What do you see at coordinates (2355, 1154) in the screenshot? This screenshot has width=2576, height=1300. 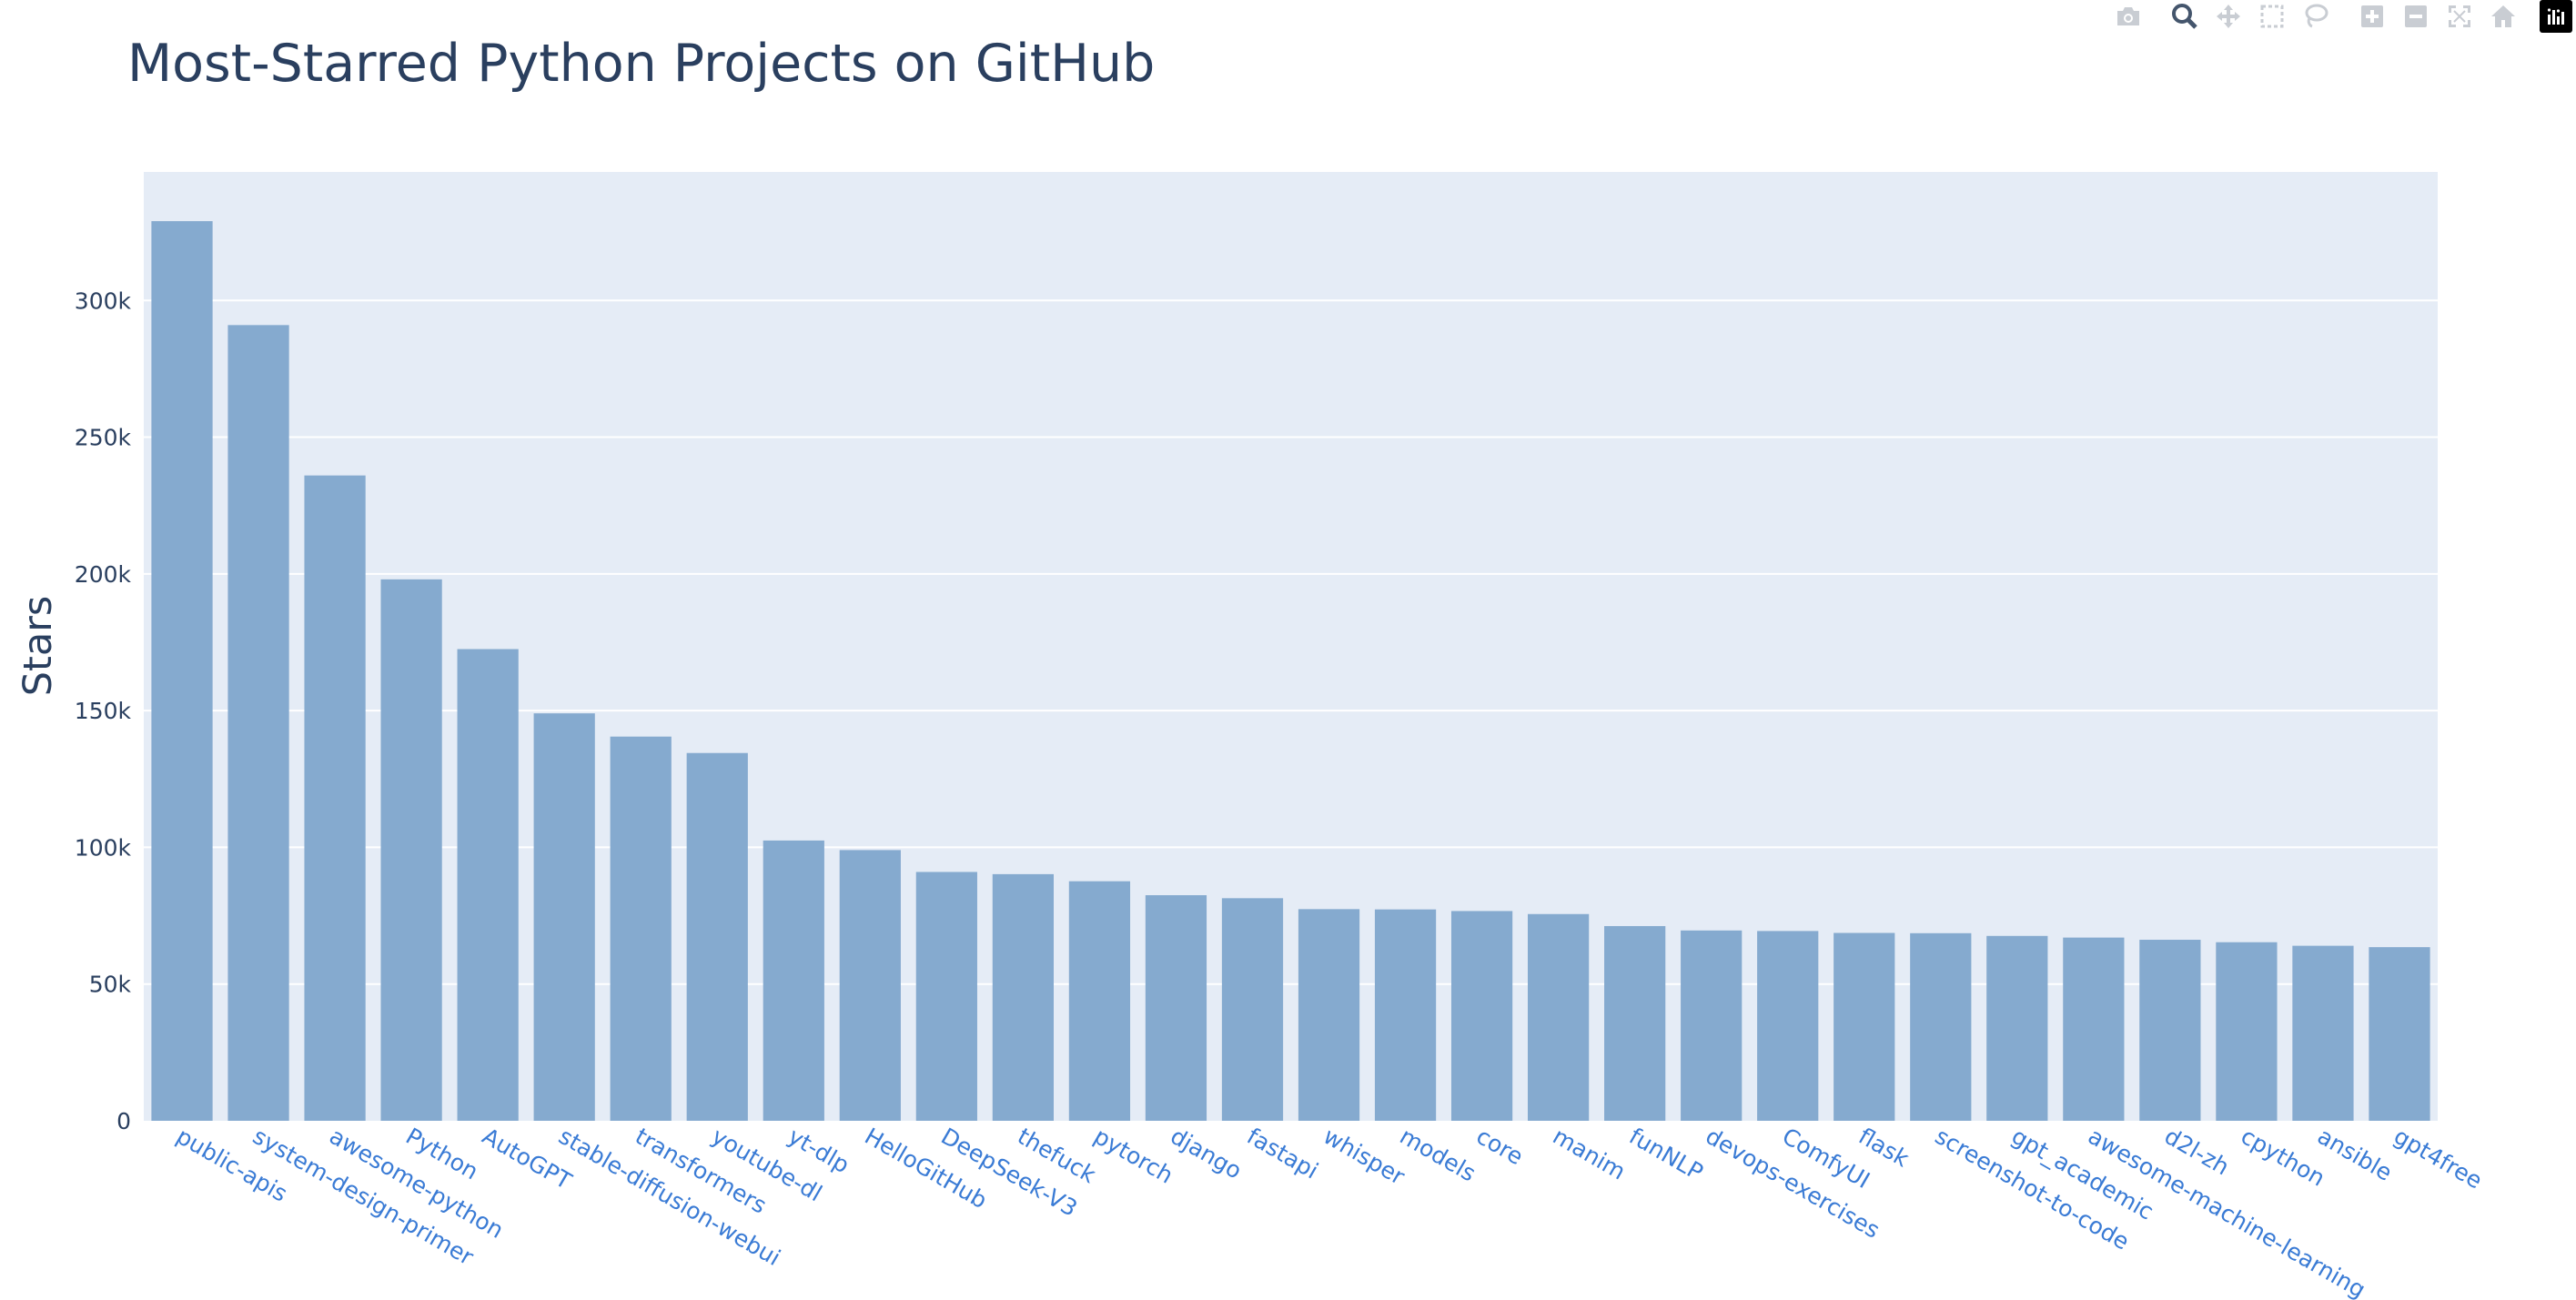 I see `x-tick-label: ansible` at bounding box center [2355, 1154].